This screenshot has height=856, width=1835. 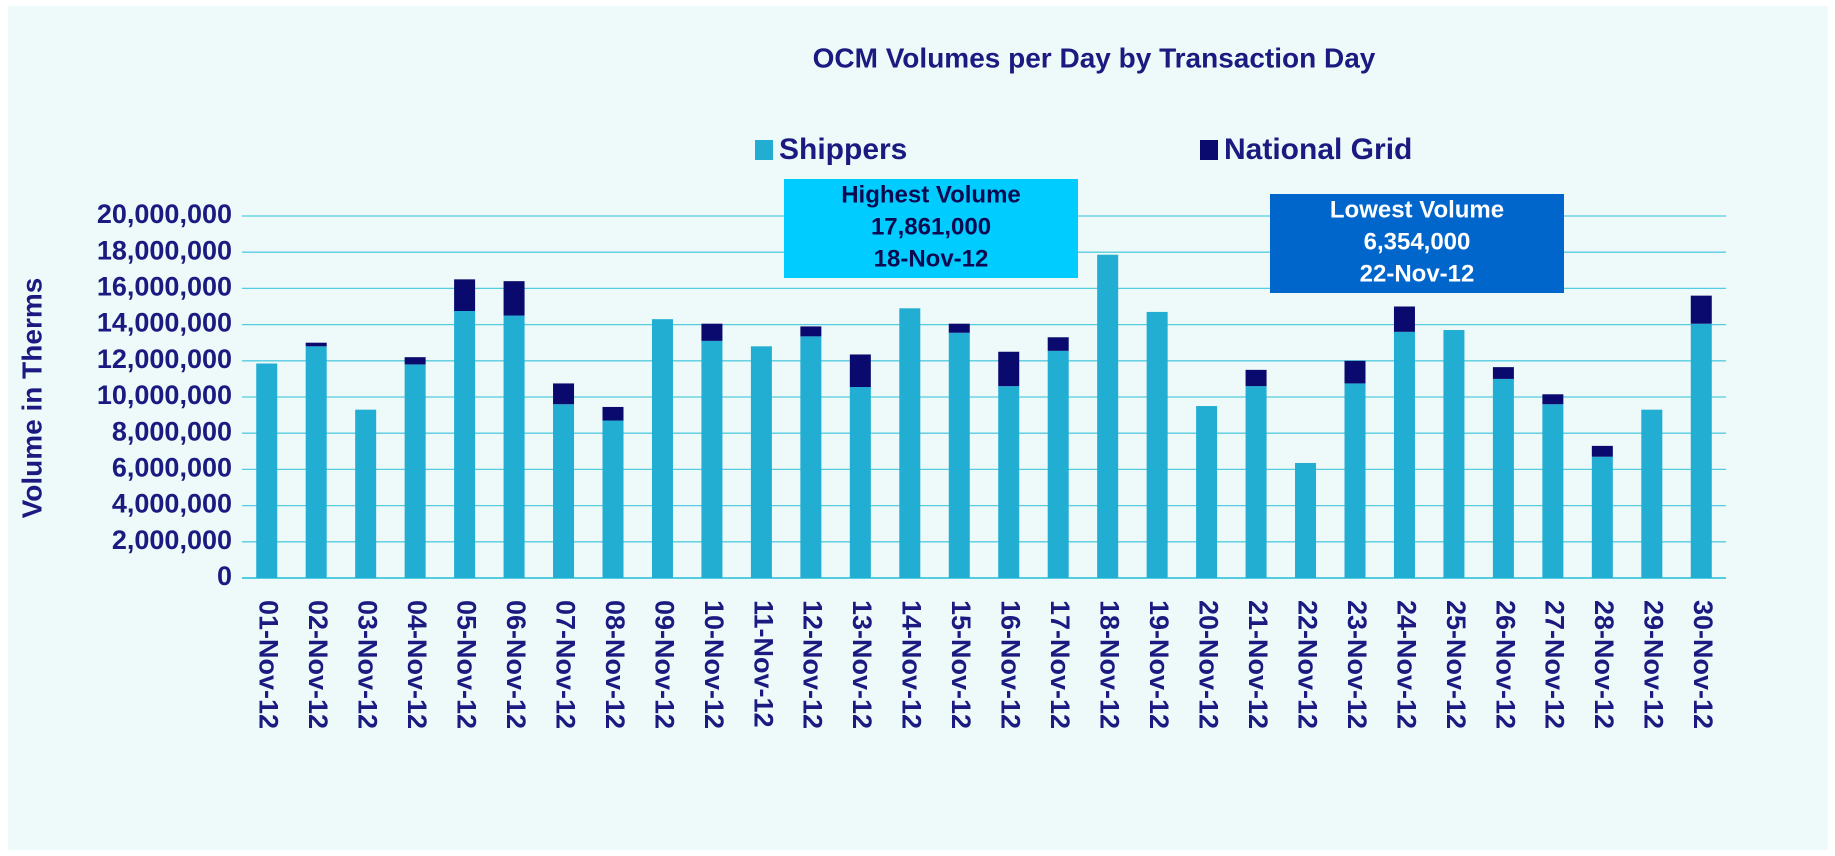 I want to click on x-tick-label: 11-Nov-12, so click(x=763, y=664).